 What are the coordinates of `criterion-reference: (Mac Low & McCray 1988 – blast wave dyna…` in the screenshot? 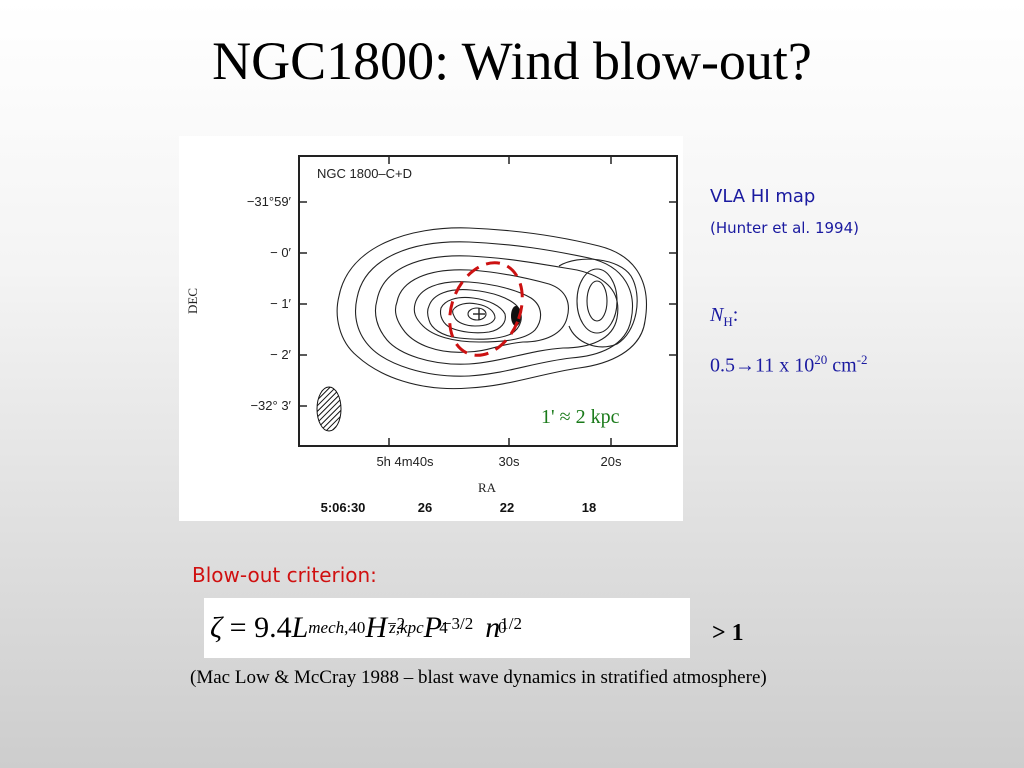 It's located at (478, 677).